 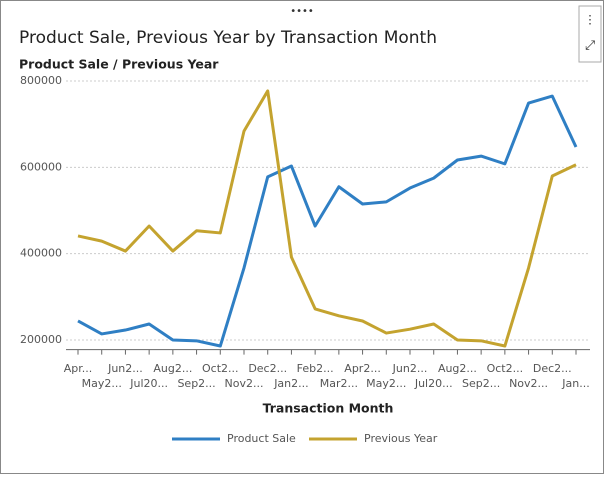 I want to click on legend-label: Previous Year, so click(x=401, y=438).